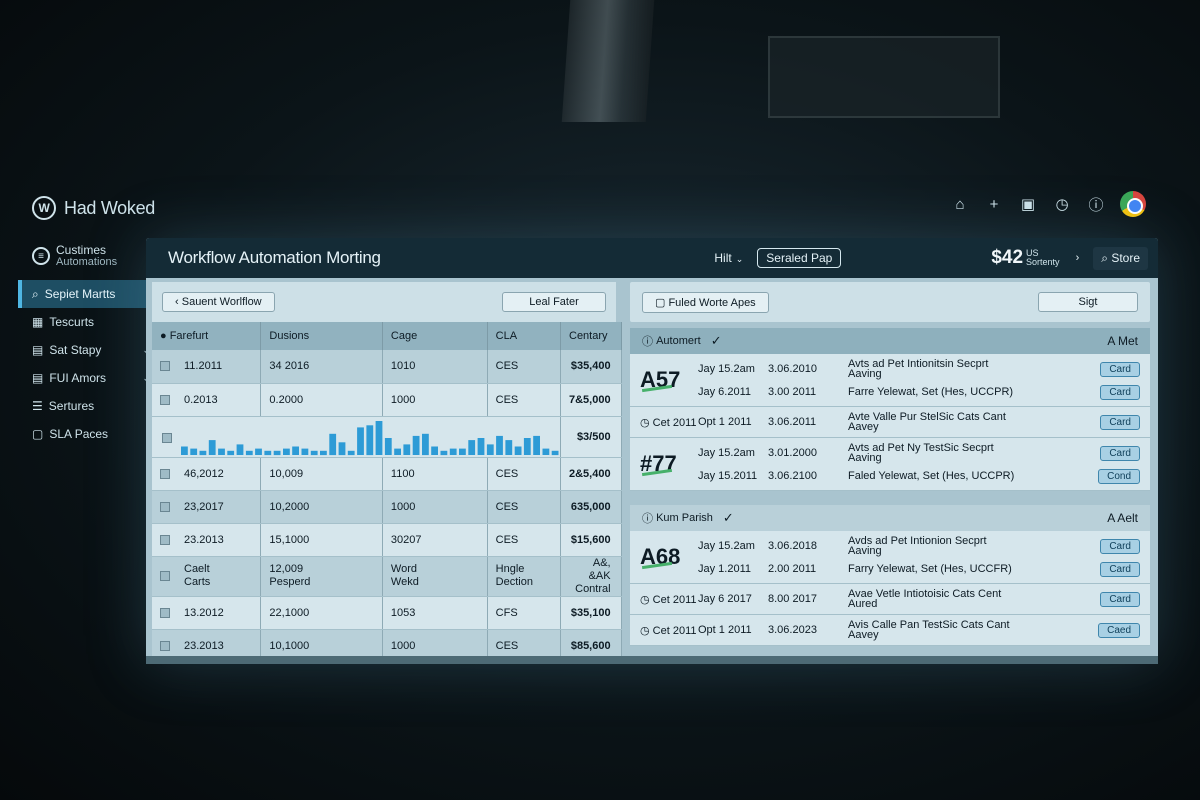 This screenshot has height=800, width=1200. What do you see at coordinates (88, 378) in the screenshot?
I see `sidebar-item-fui-amors: ▤ FUI Amors ⌄` at bounding box center [88, 378].